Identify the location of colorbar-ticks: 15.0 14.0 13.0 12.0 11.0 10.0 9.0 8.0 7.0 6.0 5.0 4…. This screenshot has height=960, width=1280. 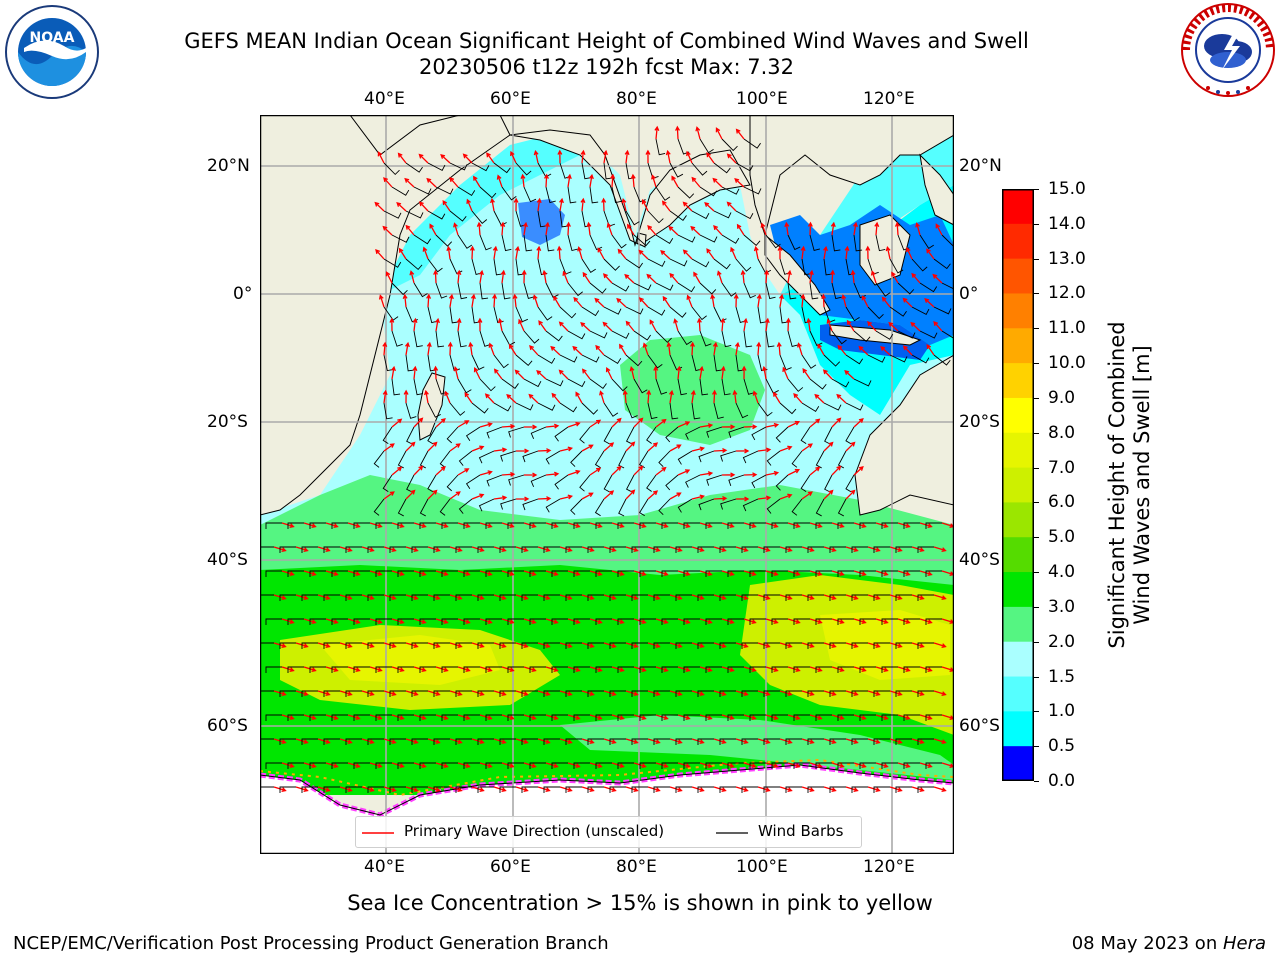
(1067, 485).